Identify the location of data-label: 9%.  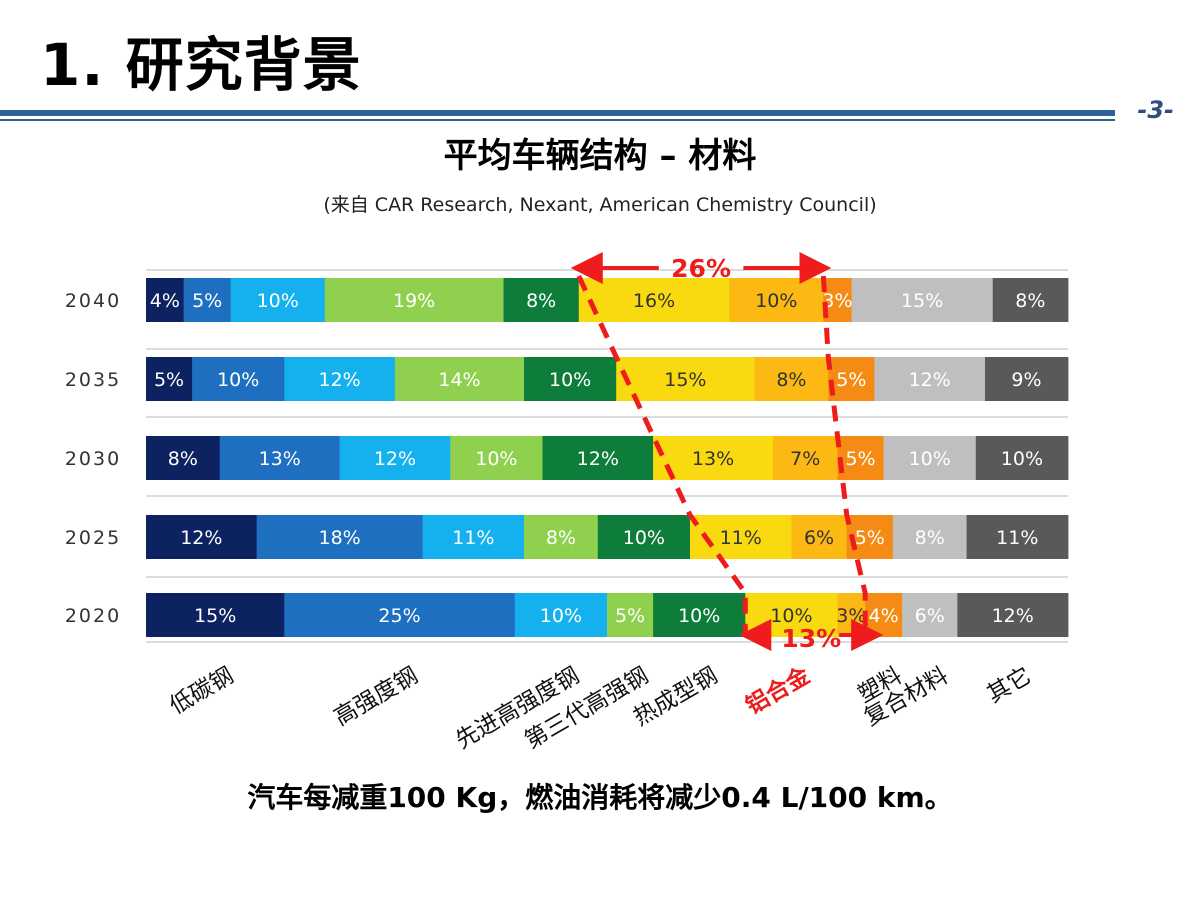
(1026, 380).